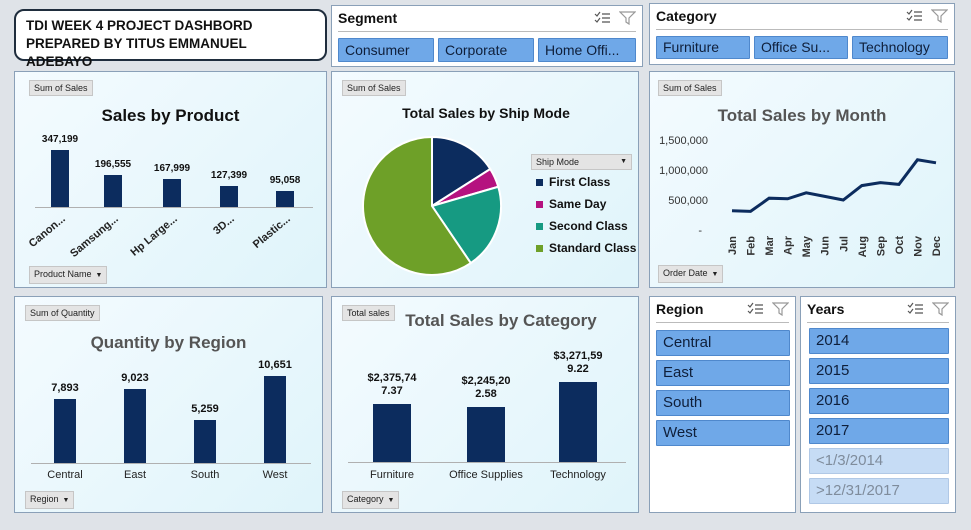 The height and width of the screenshot is (530, 971). Describe the element at coordinates (686, 16) in the screenshot. I see `category-slicer-title: Category` at that location.